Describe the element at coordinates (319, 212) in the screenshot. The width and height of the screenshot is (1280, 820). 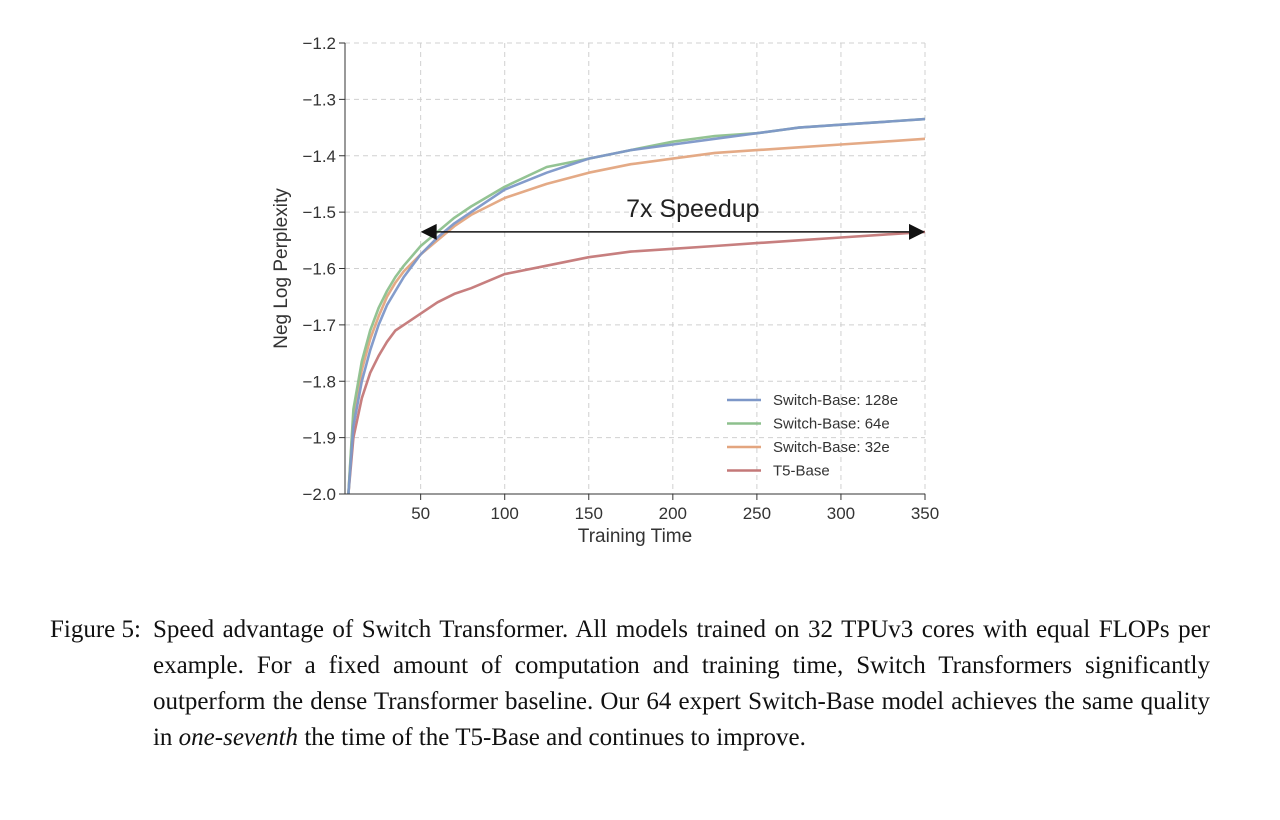
I see `y-tick-label: −1.5` at that location.